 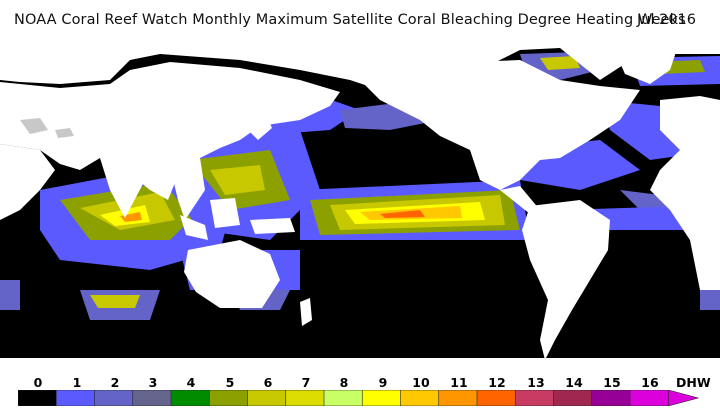 What do you see at coordinates (191, 382) in the screenshot?
I see `legend-label: 4` at bounding box center [191, 382].